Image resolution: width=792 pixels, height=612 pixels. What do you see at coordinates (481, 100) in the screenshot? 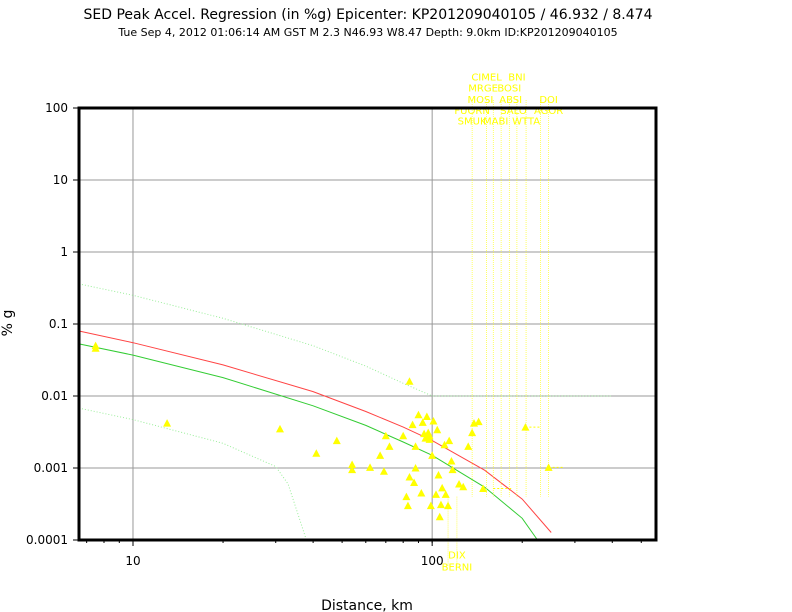
I see `station-label: MOSI` at bounding box center [481, 100].